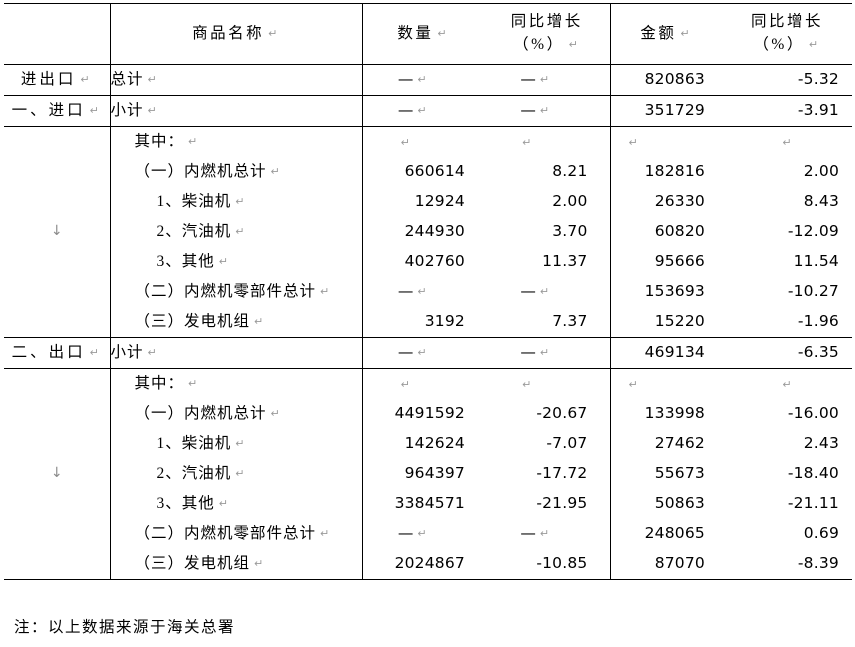 Image resolution: width=855 pixels, height=647 pixels. I want to click on row-amount-growth: 2.43, so click(787, 444).